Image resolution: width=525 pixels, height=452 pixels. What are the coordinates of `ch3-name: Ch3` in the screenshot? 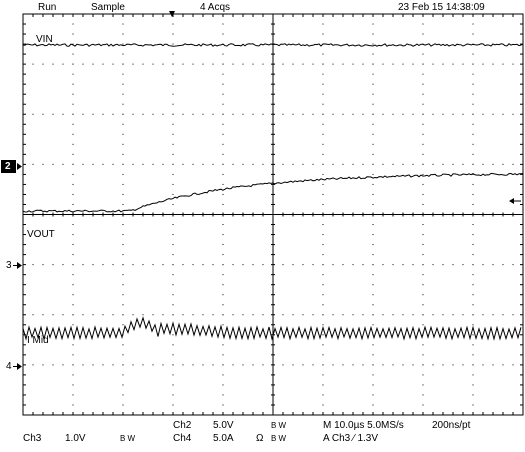 It's located at (32, 438).